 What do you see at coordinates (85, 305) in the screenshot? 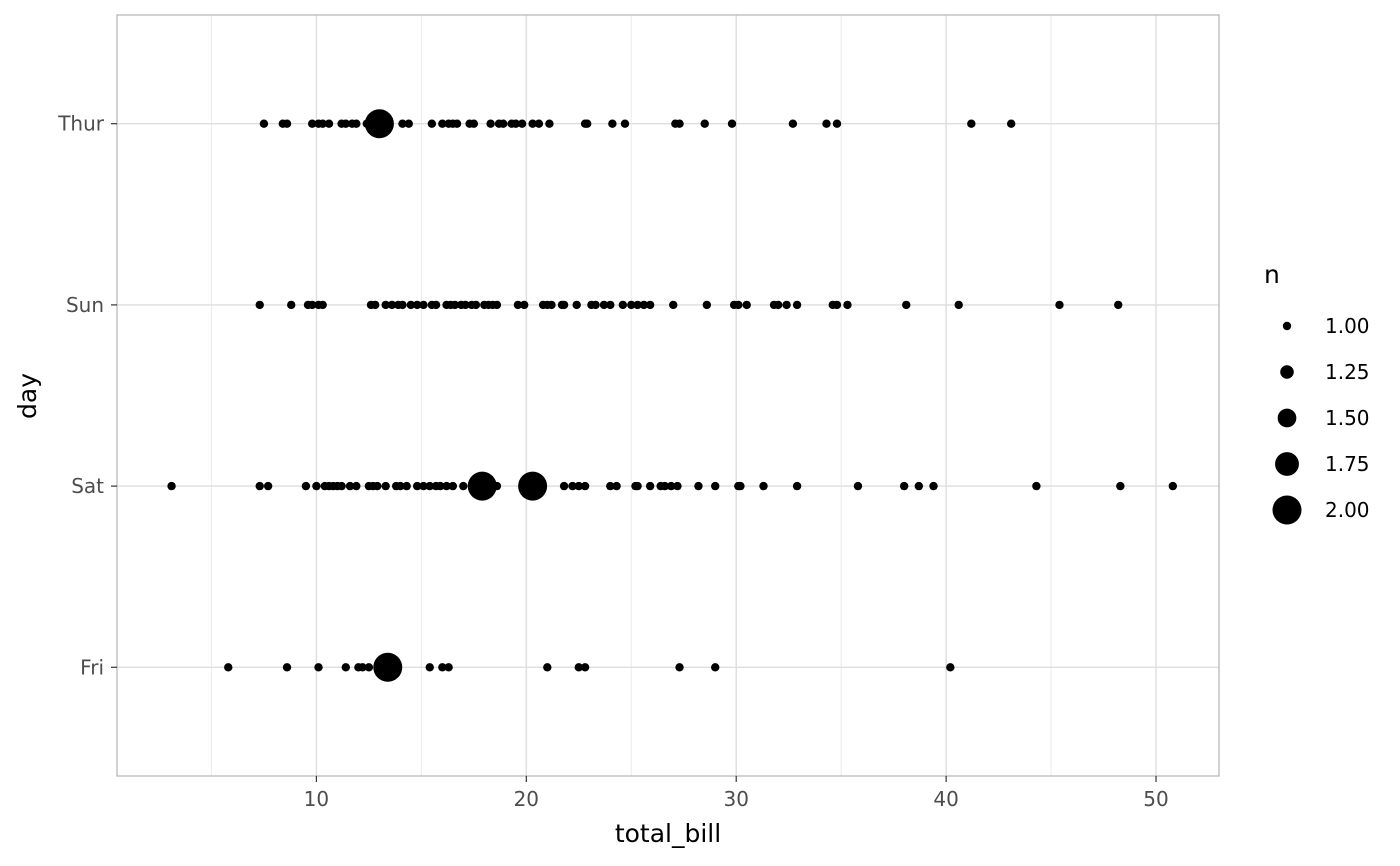
I see `y-tick-label: Sun` at bounding box center [85, 305].